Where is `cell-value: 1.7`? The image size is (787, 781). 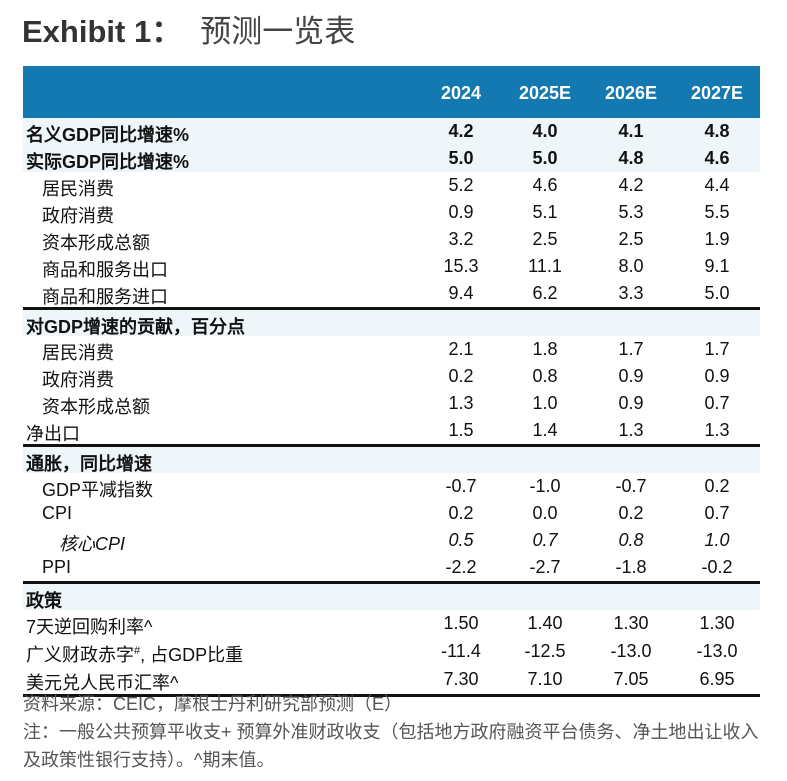
cell-value: 1.7 is located at coordinates (717, 349).